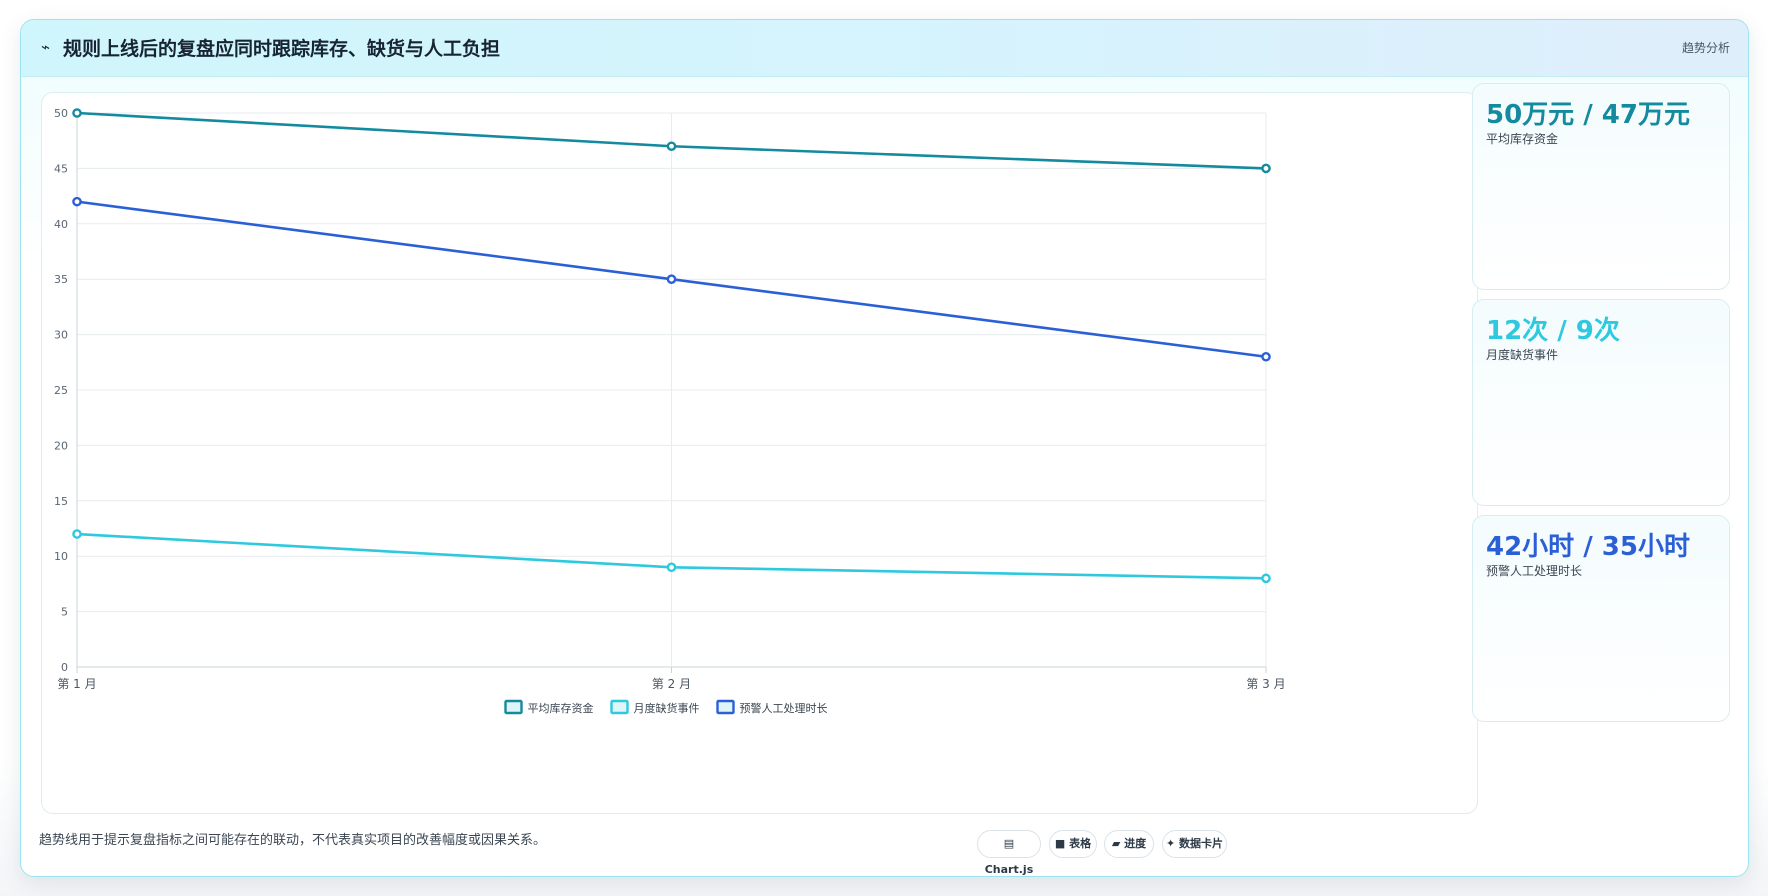 The width and height of the screenshot is (1768, 896). Describe the element at coordinates (561, 708) in the screenshot. I see `legend-label: 平均库存资金` at that location.